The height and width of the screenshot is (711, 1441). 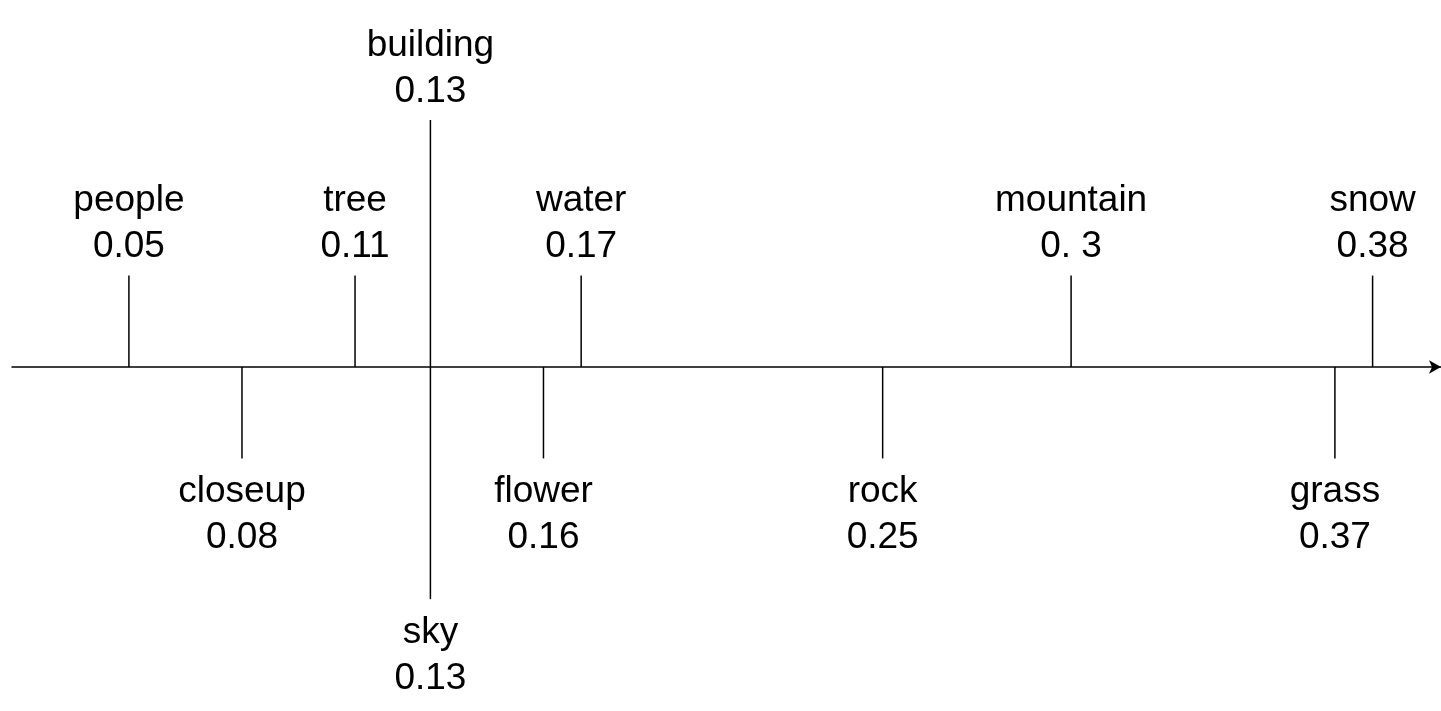 I want to click on category-label: sky, so click(x=430, y=630).